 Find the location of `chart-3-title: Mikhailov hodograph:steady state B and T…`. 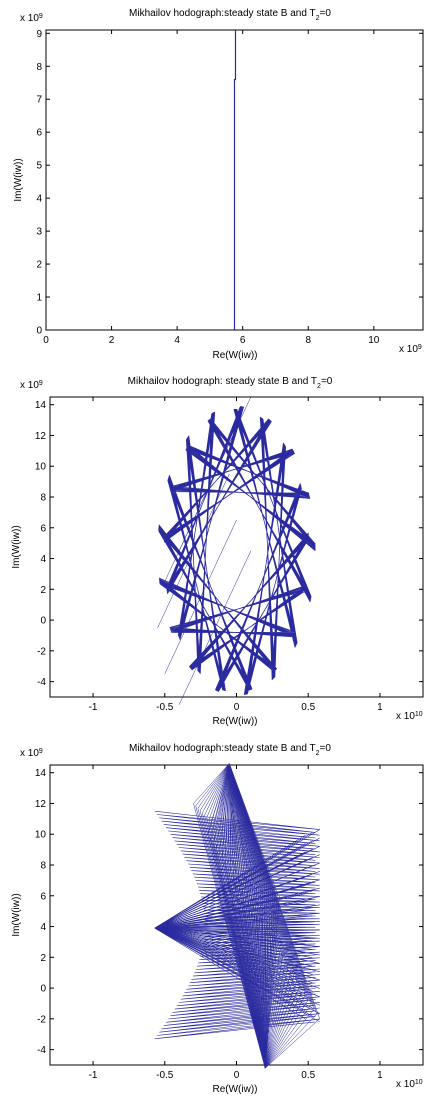

chart-3-title: Mikhailov hodograph:steady state B and T… is located at coordinates (230, 750).